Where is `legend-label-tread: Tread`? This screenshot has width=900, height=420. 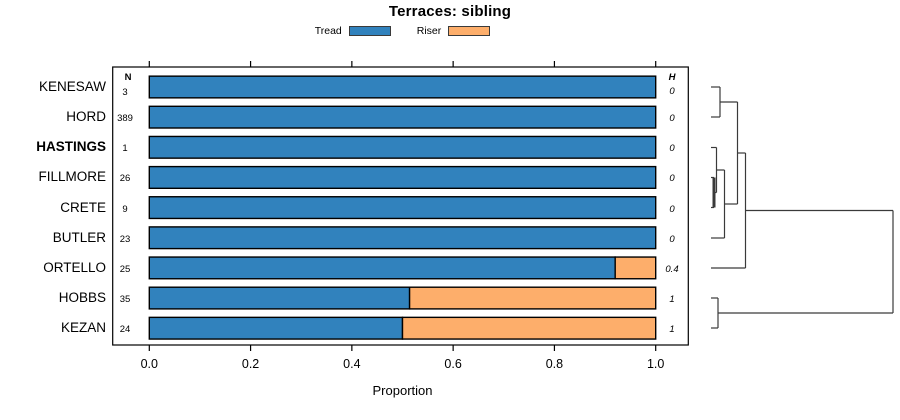 legend-label-tread: Tread is located at coordinates (328, 31).